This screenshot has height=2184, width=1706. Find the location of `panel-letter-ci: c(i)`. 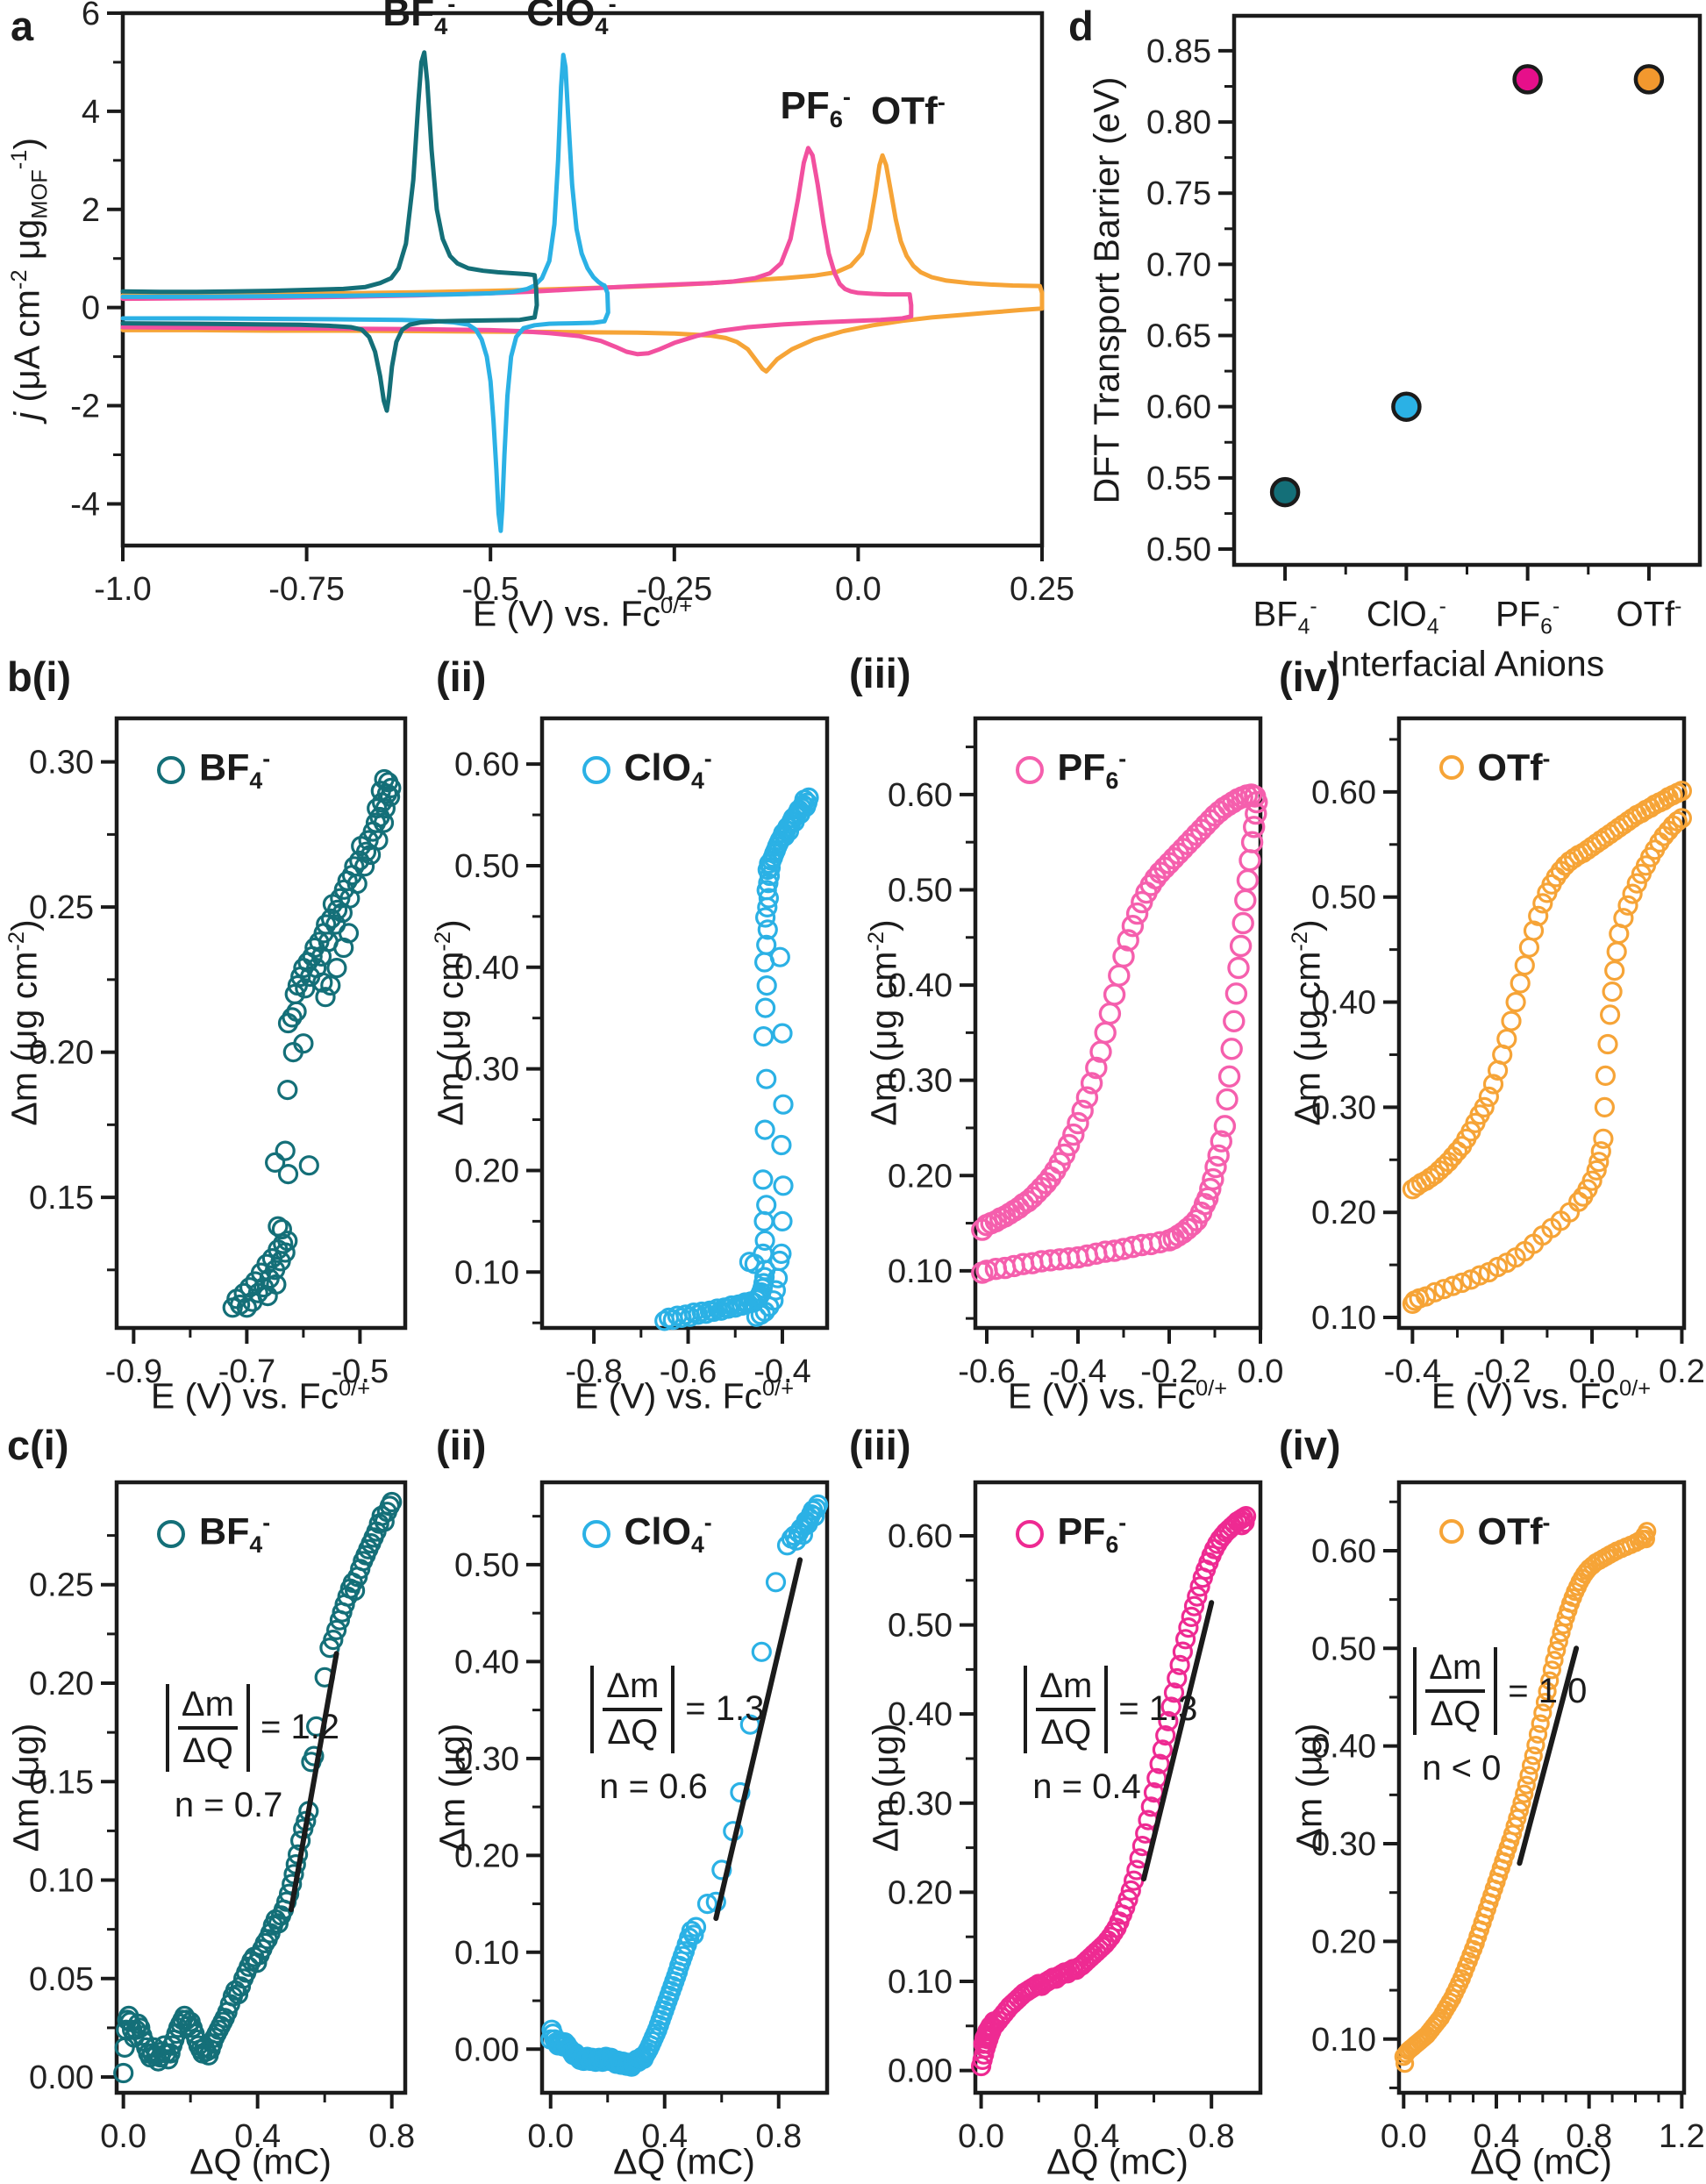

panel-letter-ci: c(i) is located at coordinates (38, 1445).